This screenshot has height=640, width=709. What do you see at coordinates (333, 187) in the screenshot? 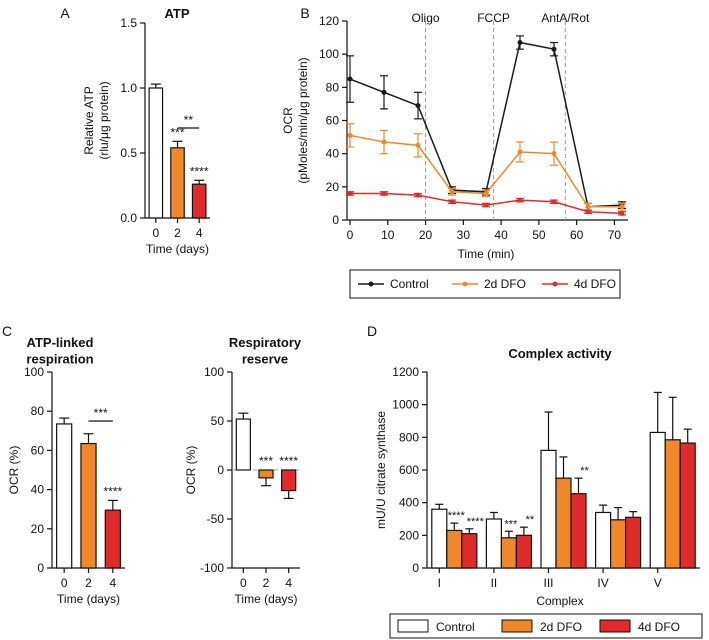
I see `chart-B-y-tick-label: 20` at bounding box center [333, 187].